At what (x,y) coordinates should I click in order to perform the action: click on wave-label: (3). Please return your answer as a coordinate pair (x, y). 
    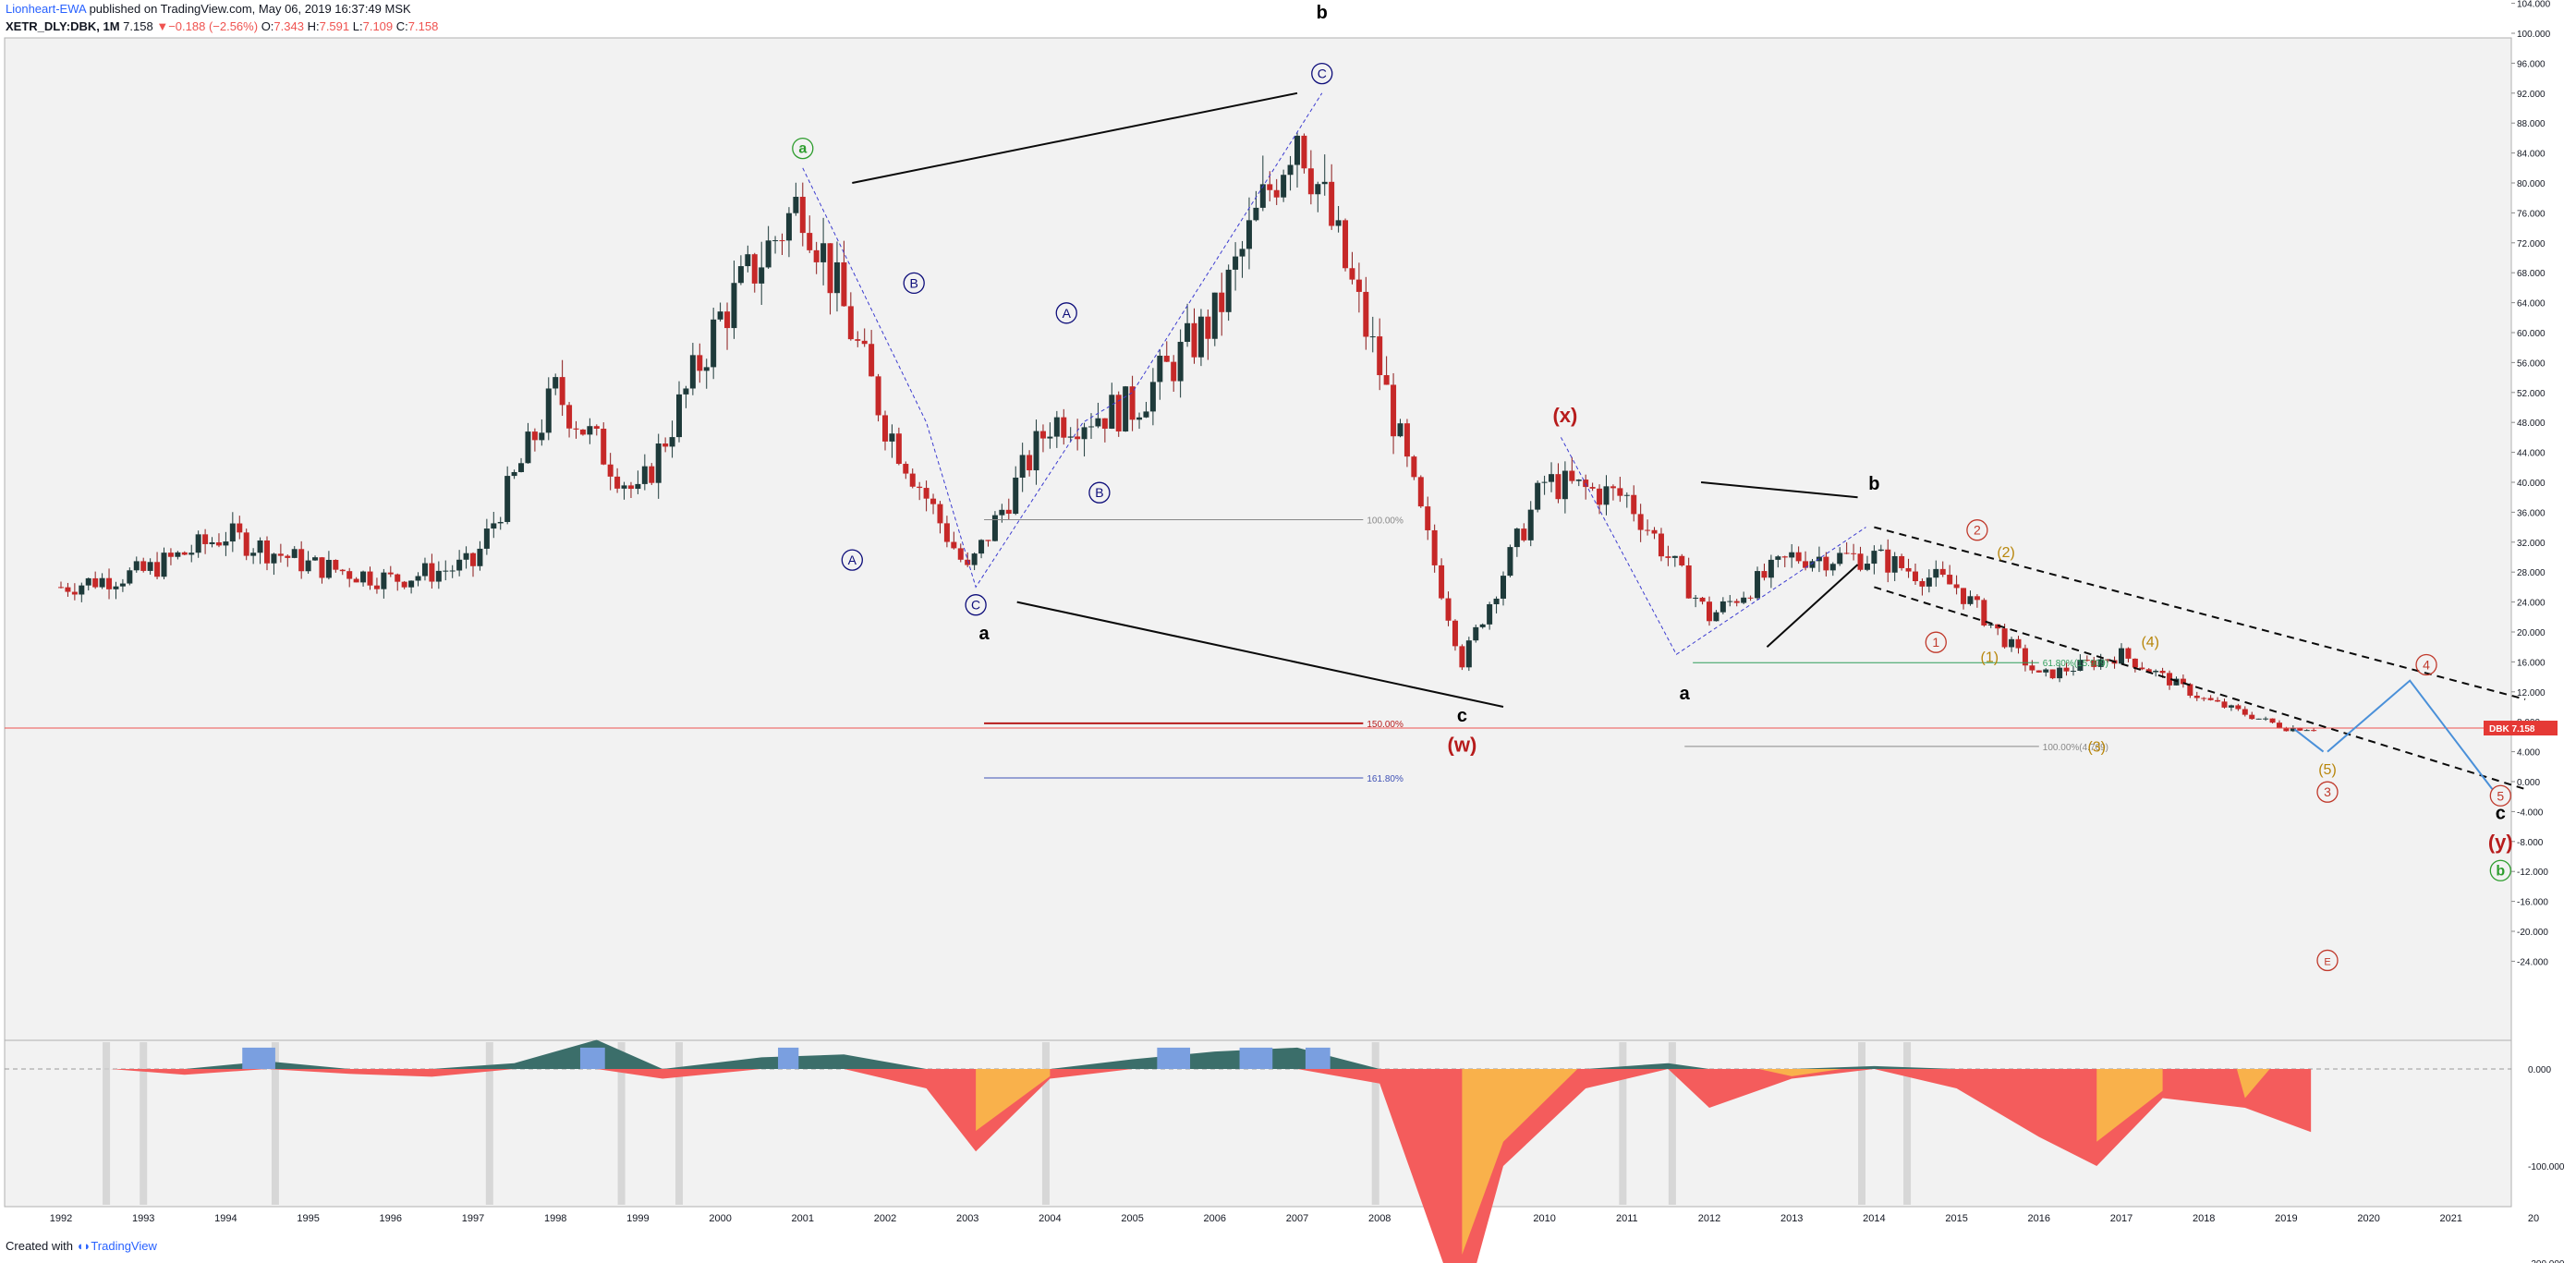
    Looking at the image, I should click on (2096, 748).